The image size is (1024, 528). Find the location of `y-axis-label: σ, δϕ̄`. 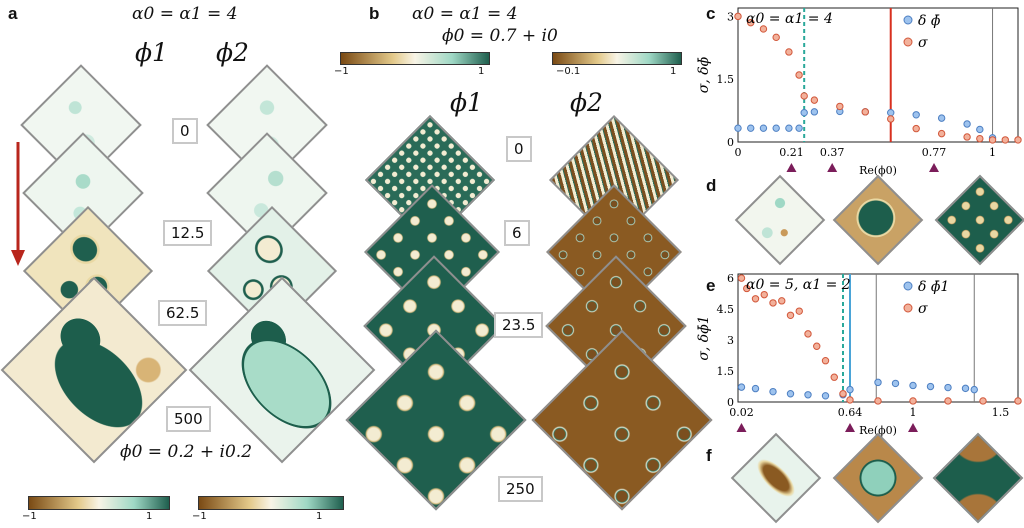

y-axis-label: σ, δϕ̄ is located at coordinates (704, 74).